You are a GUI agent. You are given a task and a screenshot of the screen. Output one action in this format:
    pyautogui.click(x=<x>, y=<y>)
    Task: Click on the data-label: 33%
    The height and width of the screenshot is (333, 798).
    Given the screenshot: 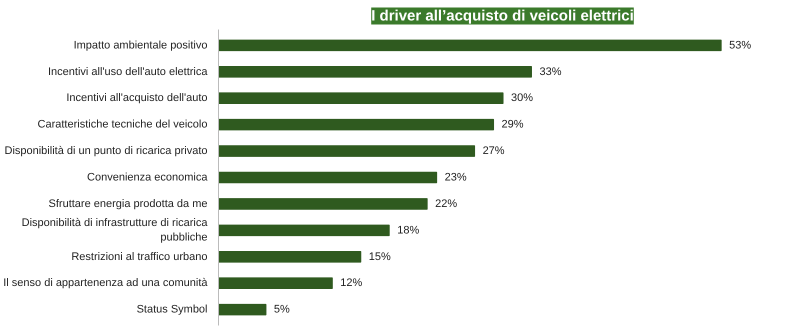 What is the action you would take?
    pyautogui.click(x=550, y=72)
    